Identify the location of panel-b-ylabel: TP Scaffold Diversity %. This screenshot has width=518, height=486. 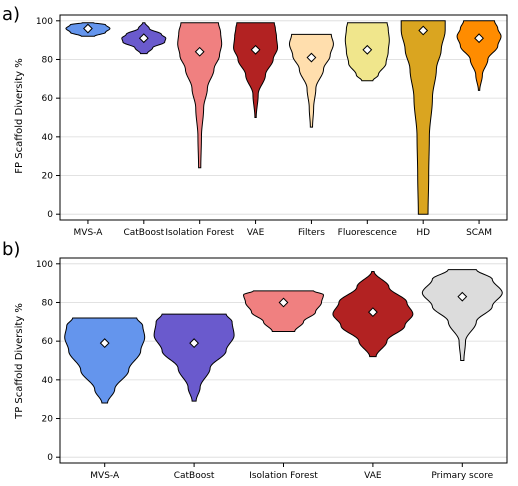
(19, 361).